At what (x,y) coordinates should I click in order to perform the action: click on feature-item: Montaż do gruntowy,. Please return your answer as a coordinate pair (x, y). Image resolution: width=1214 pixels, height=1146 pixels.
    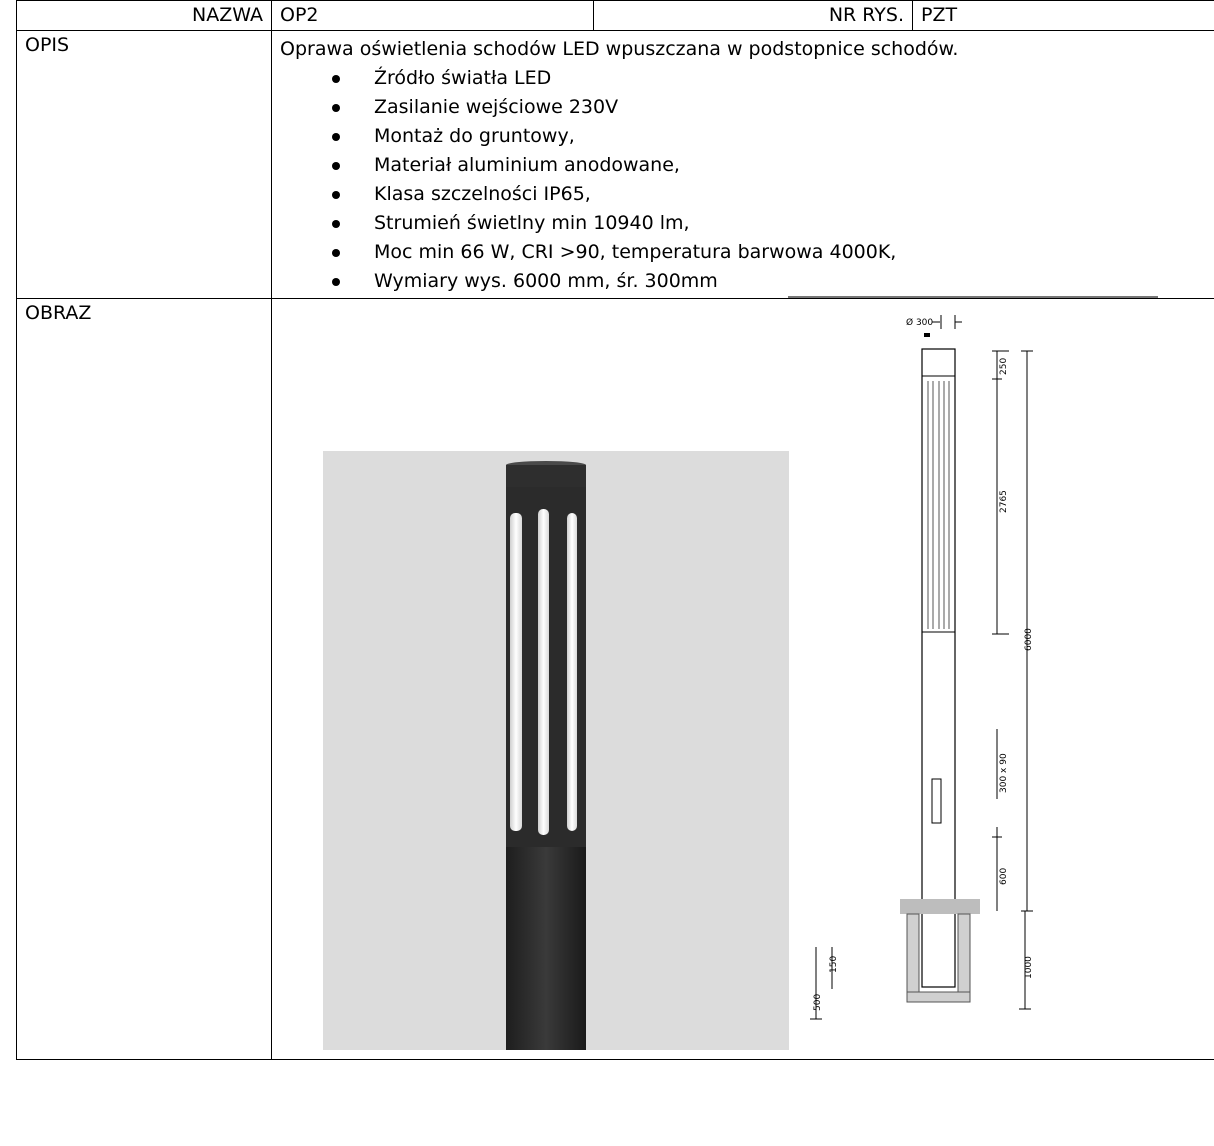
    Looking at the image, I should click on (765, 136).